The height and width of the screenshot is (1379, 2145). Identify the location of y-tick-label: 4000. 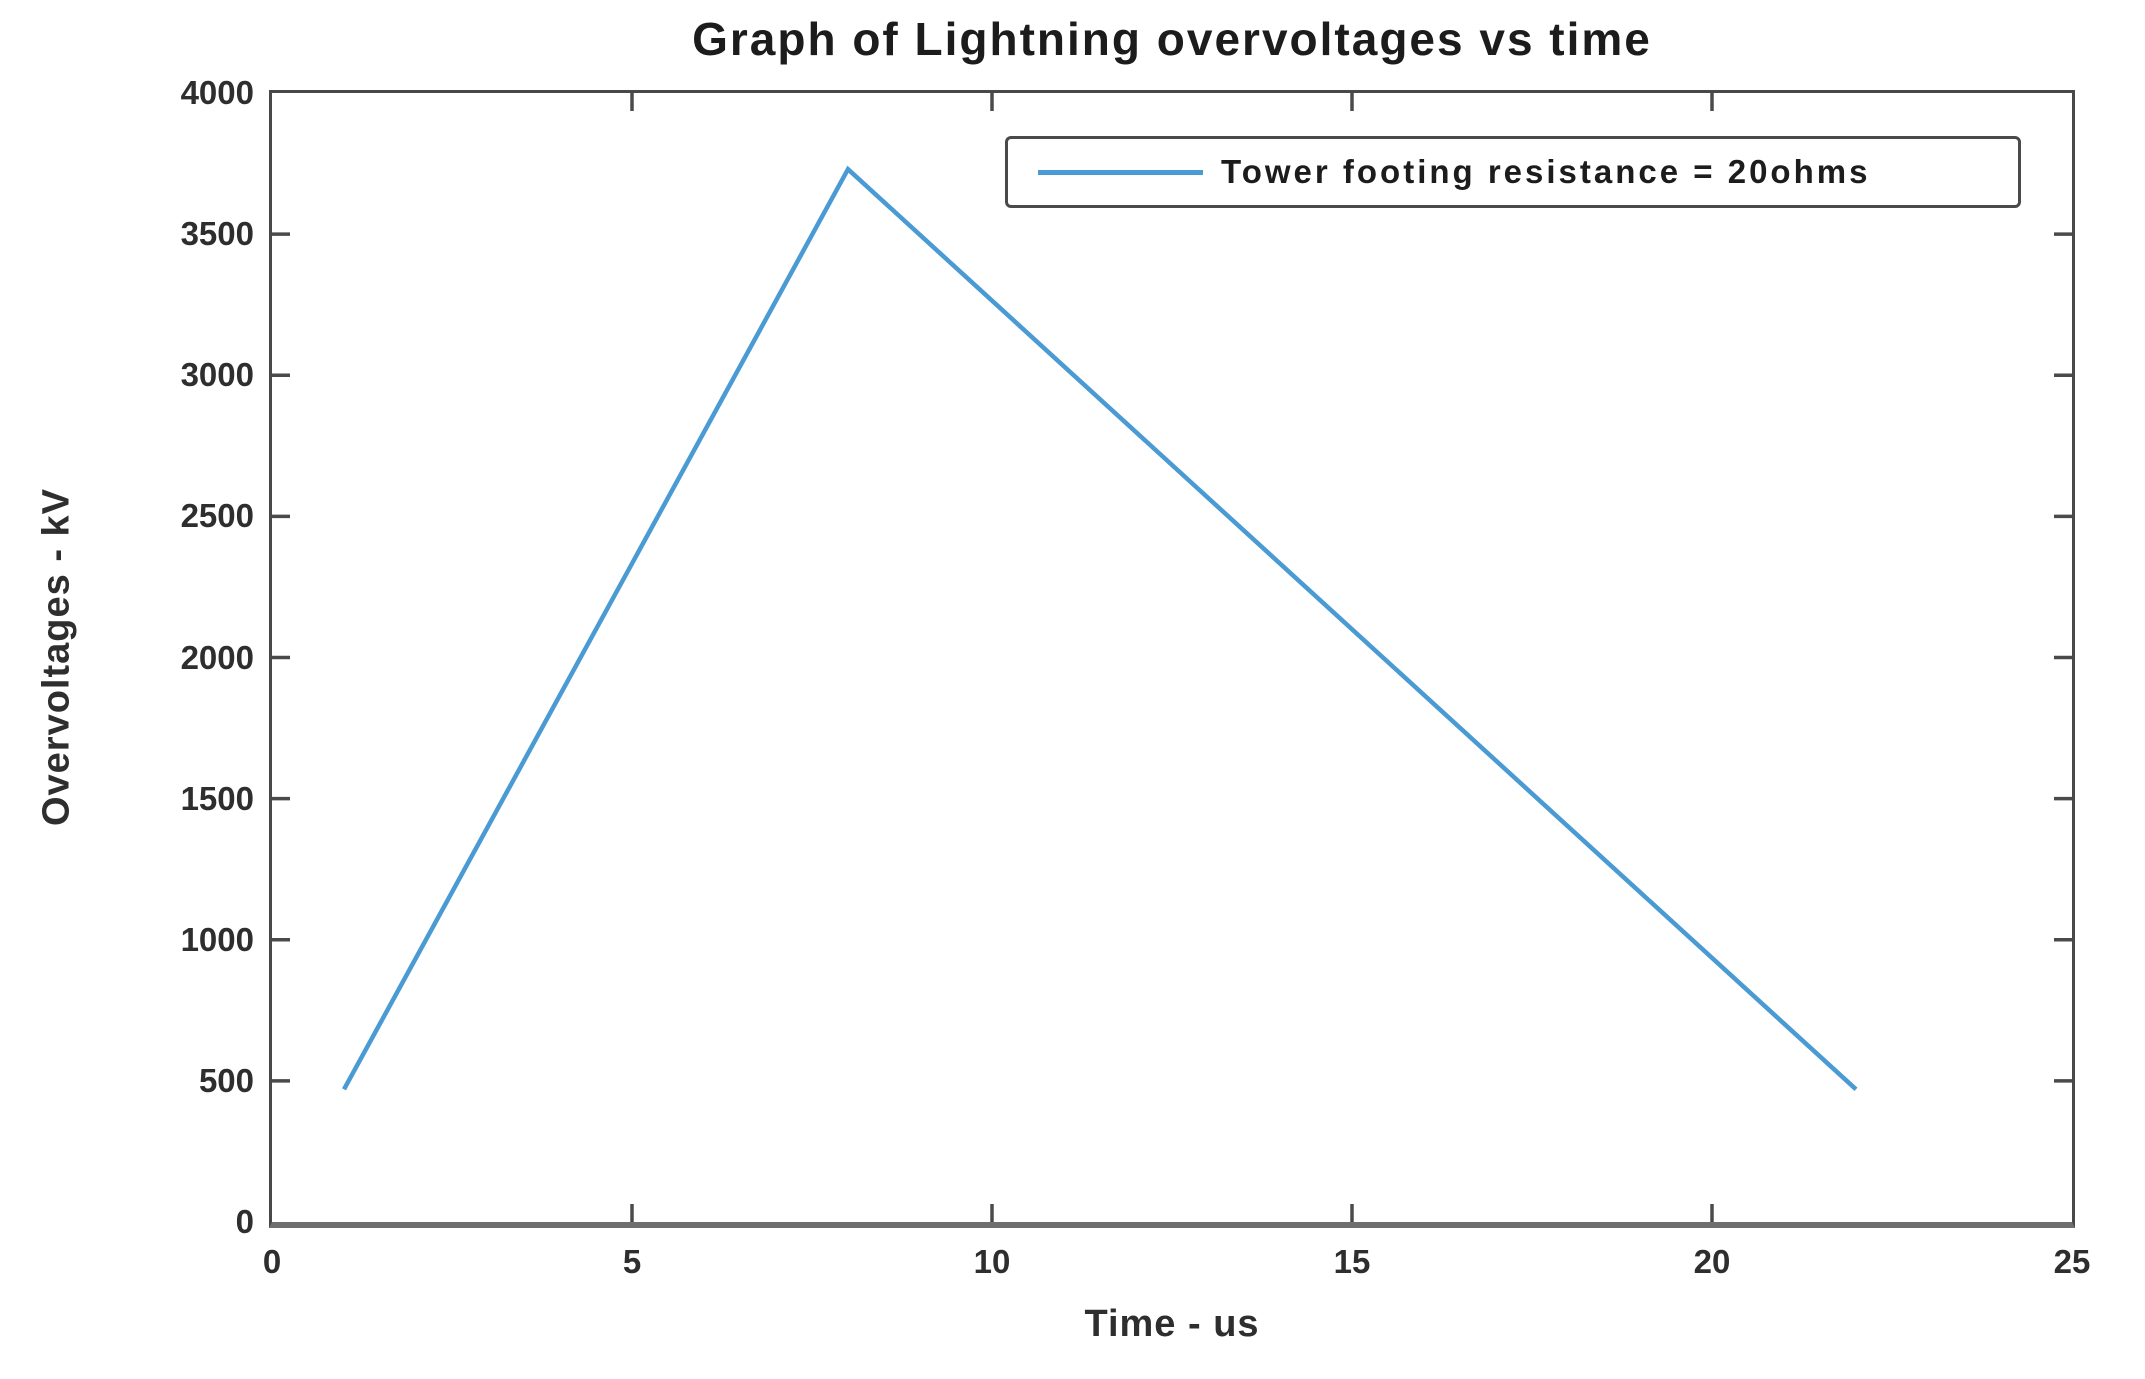
(217, 92).